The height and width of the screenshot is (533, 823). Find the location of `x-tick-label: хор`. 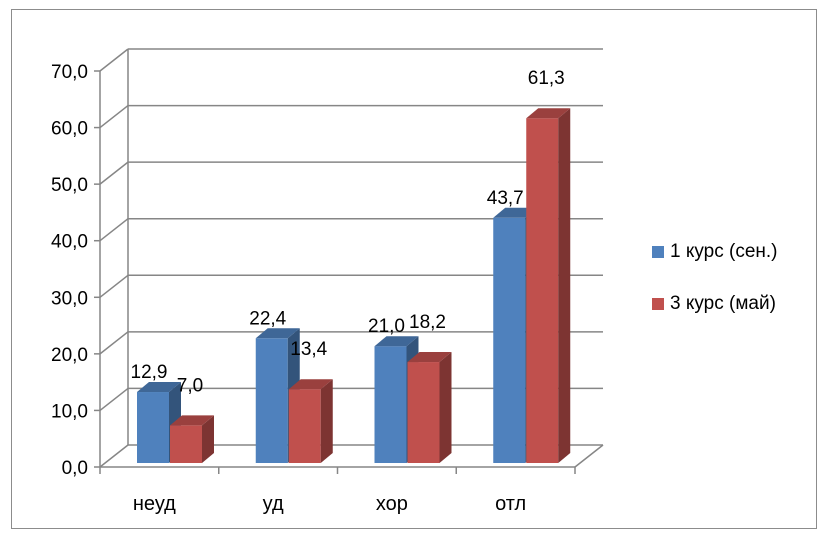

x-tick-label: хор is located at coordinates (392, 504).